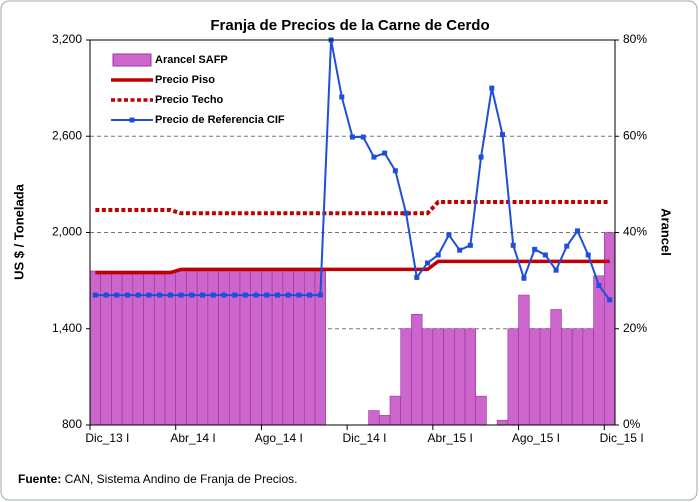 This screenshot has height=502, width=699. I want to click on y-tick-label: 3,200, so click(67, 39).